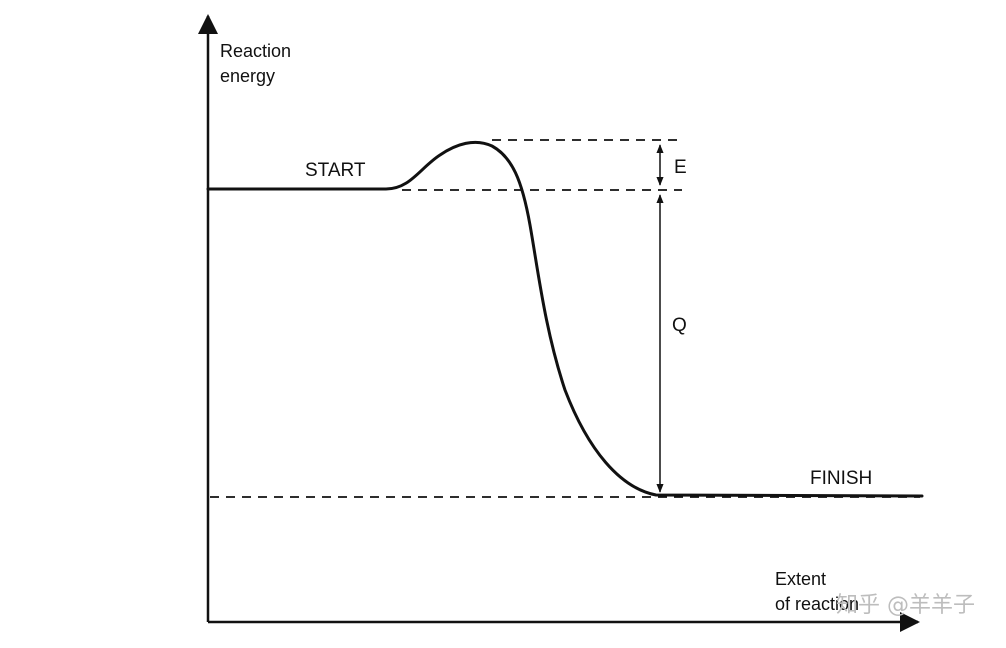  What do you see at coordinates (817, 604) in the screenshot?
I see `x-axis-label-line2: of reaction` at bounding box center [817, 604].